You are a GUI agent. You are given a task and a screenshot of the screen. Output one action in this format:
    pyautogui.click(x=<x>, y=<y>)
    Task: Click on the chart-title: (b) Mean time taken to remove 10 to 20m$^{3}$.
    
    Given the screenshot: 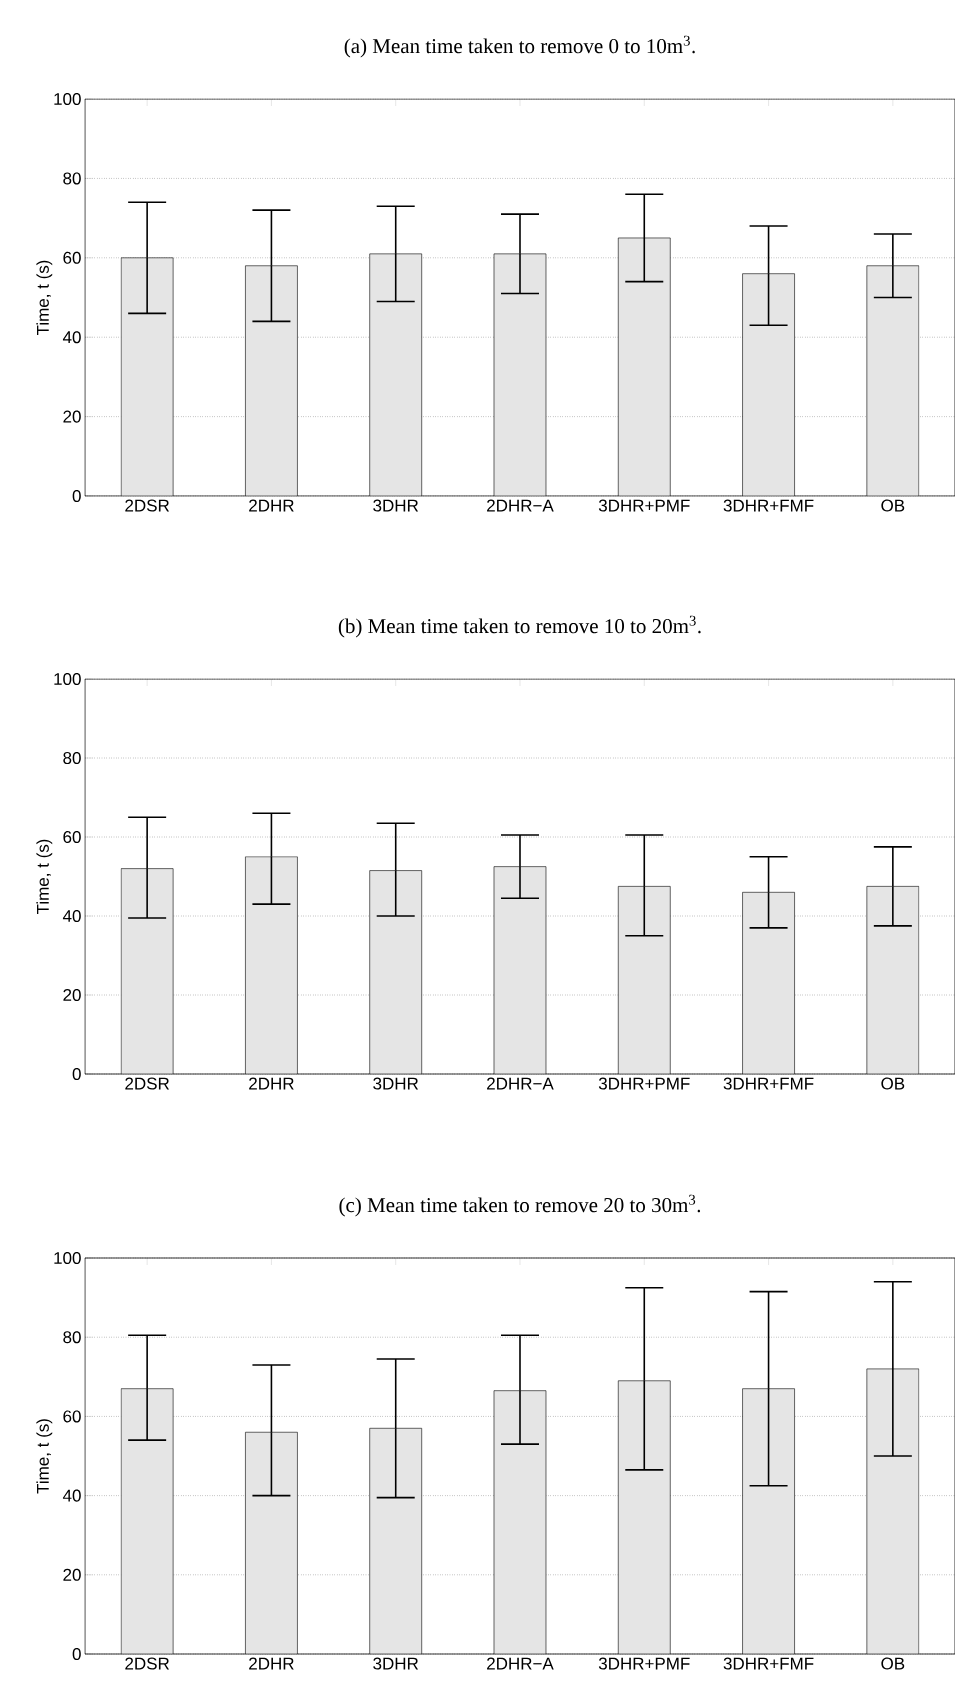 What is the action you would take?
    pyautogui.click(x=519, y=626)
    